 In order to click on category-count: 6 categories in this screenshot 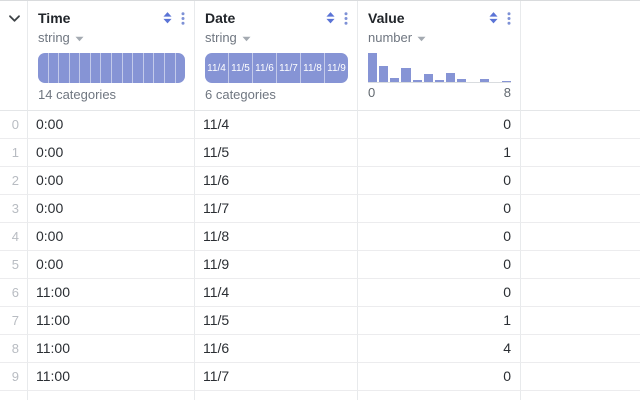, I will do `click(240, 94)`.